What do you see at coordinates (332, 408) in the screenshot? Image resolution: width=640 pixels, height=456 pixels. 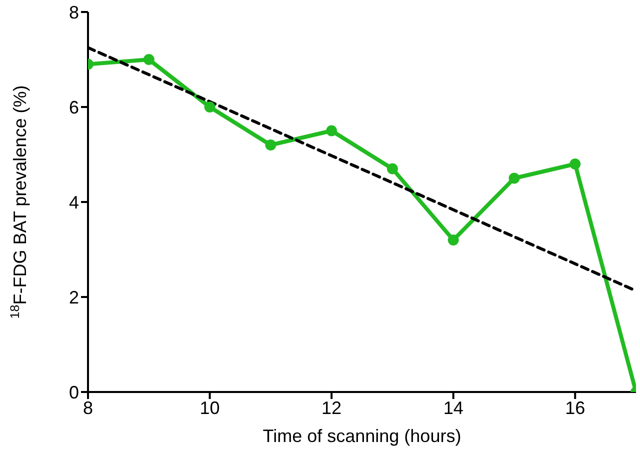 I see `x-tick-label: 12` at bounding box center [332, 408].